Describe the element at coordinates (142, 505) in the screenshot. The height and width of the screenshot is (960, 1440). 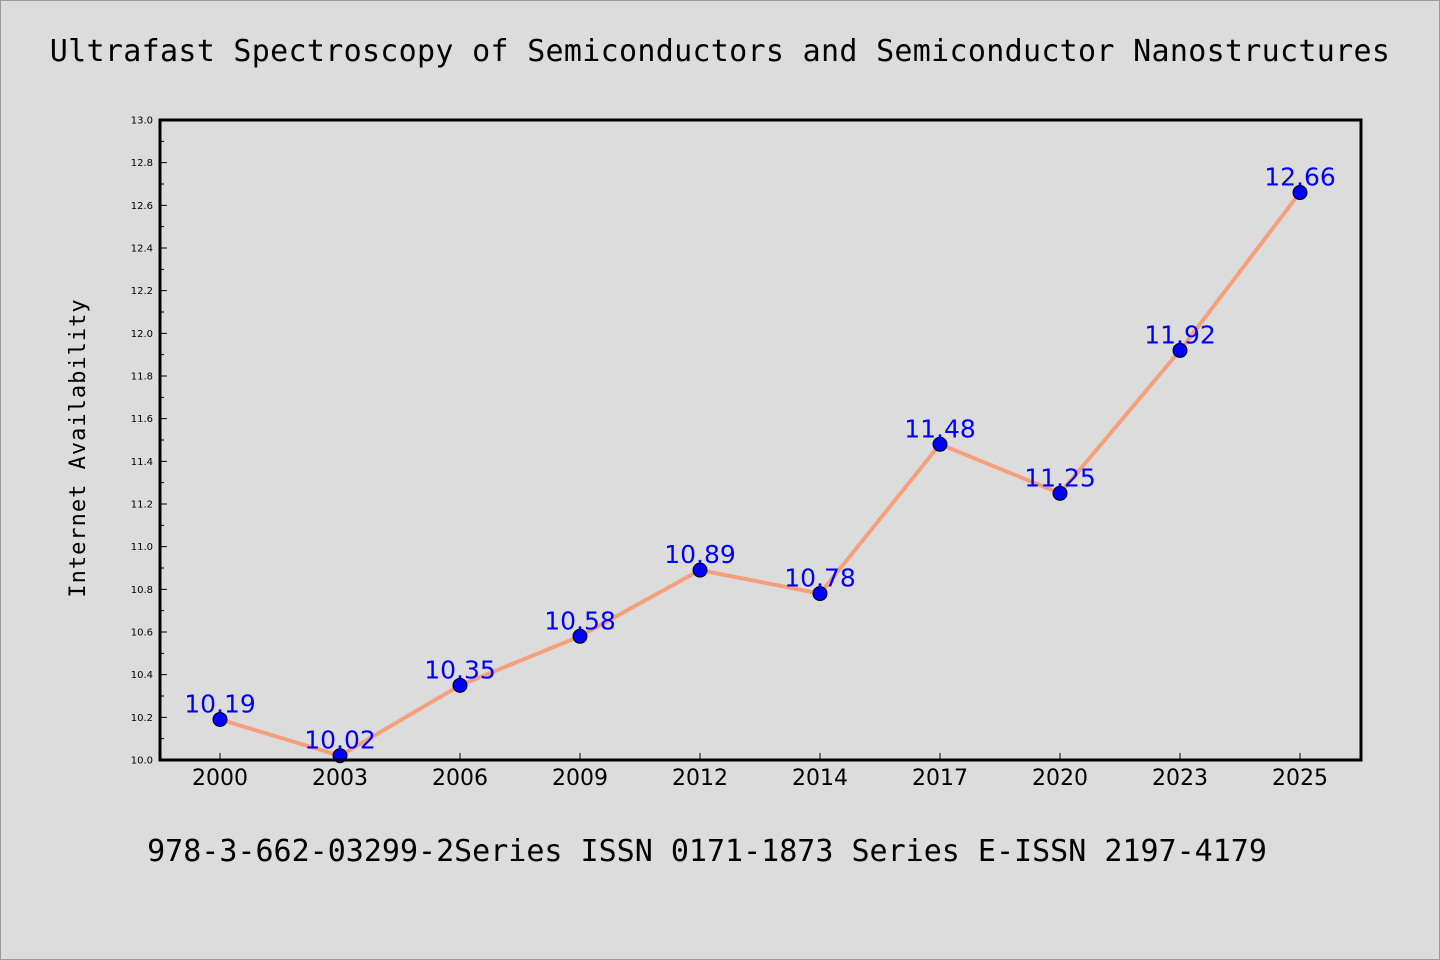
I see `y-tick-label: 11.2` at that location.